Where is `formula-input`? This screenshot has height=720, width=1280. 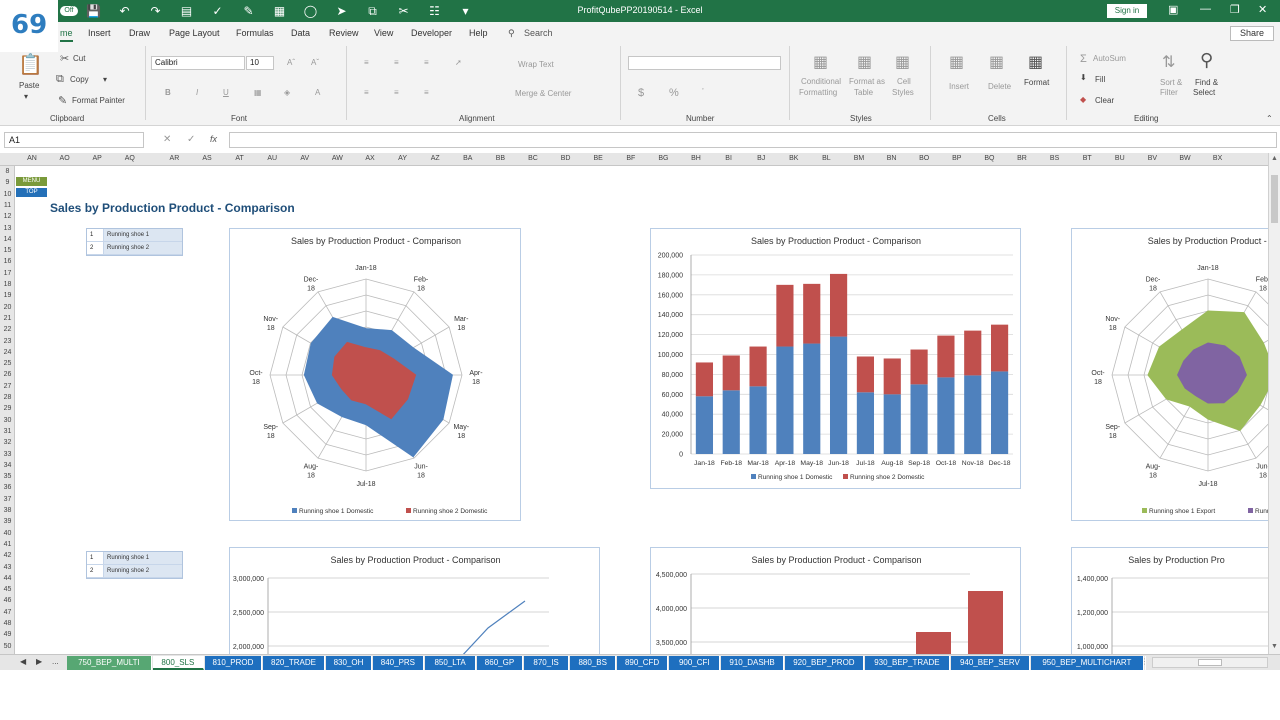
formula-input is located at coordinates (753, 140).